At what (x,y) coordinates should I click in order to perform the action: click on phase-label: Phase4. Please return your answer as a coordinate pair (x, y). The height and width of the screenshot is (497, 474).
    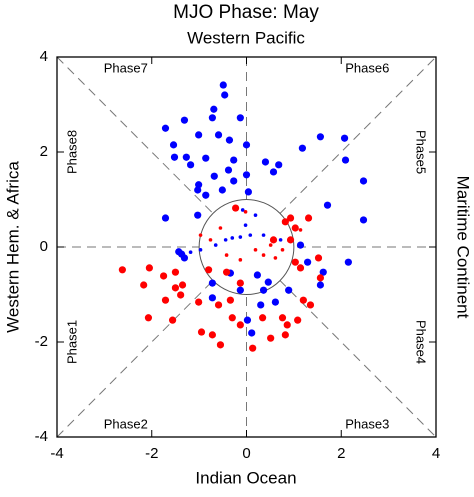
    Looking at the image, I should click on (421, 342).